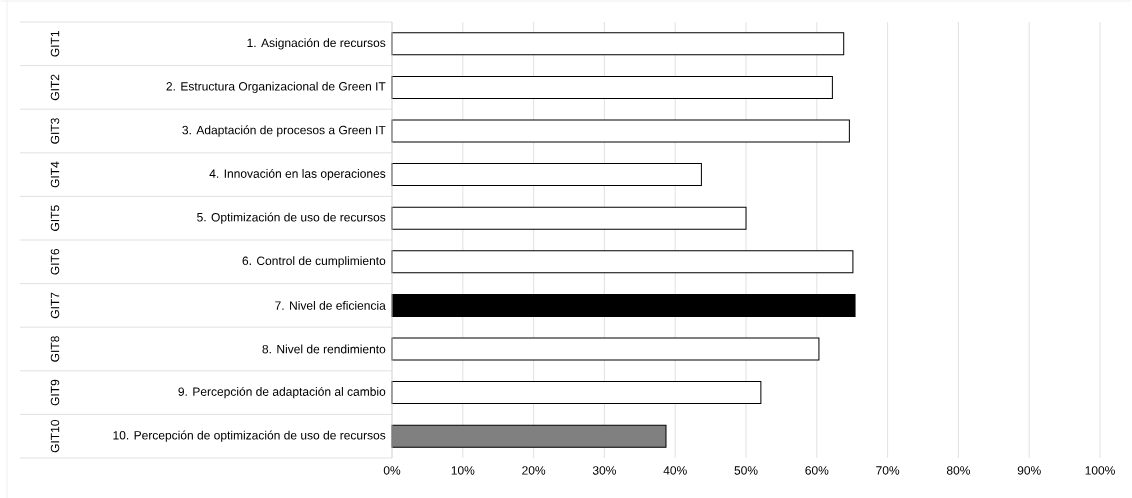 This screenshot has height=498, width=1132. I want to click on text: GIT9, so click(55, 392).